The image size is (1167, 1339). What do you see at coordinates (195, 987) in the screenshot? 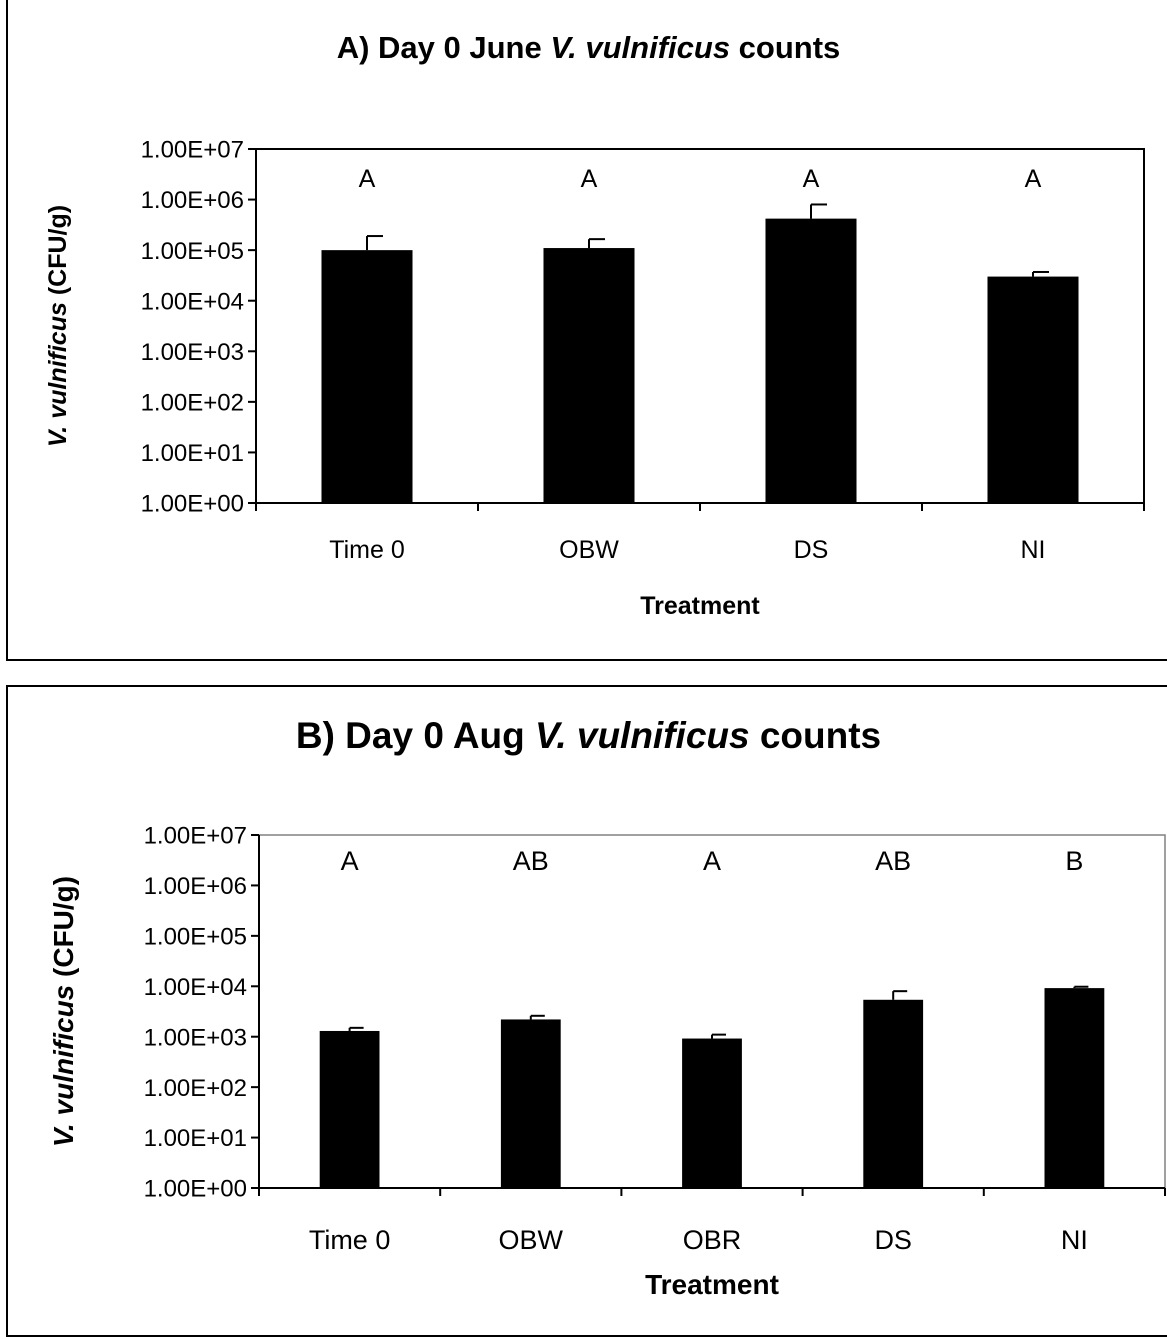
I see `y-tick-label-b: 1.00E+04` at bounding box center [195, 987].